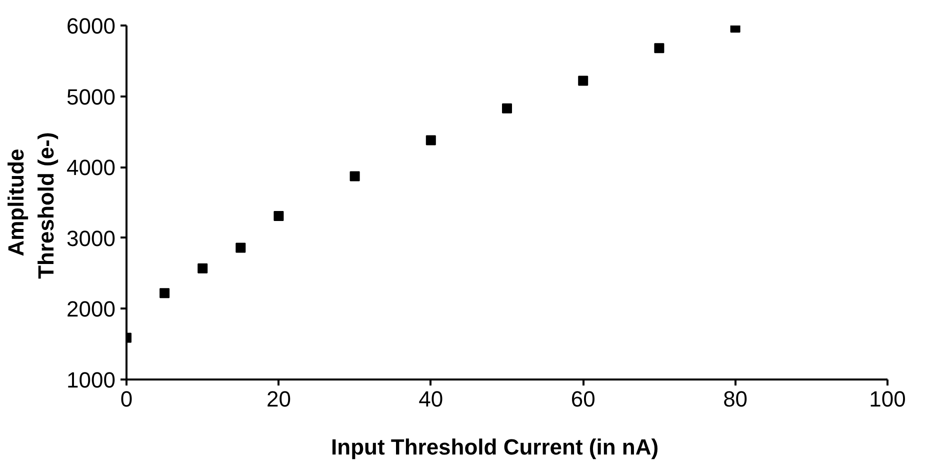 The image size is (927, 462). What do you see at coordinates (91, 380) in the screenshot?
I see `y-tick-label: 1000` at bounding box center [91, 380].